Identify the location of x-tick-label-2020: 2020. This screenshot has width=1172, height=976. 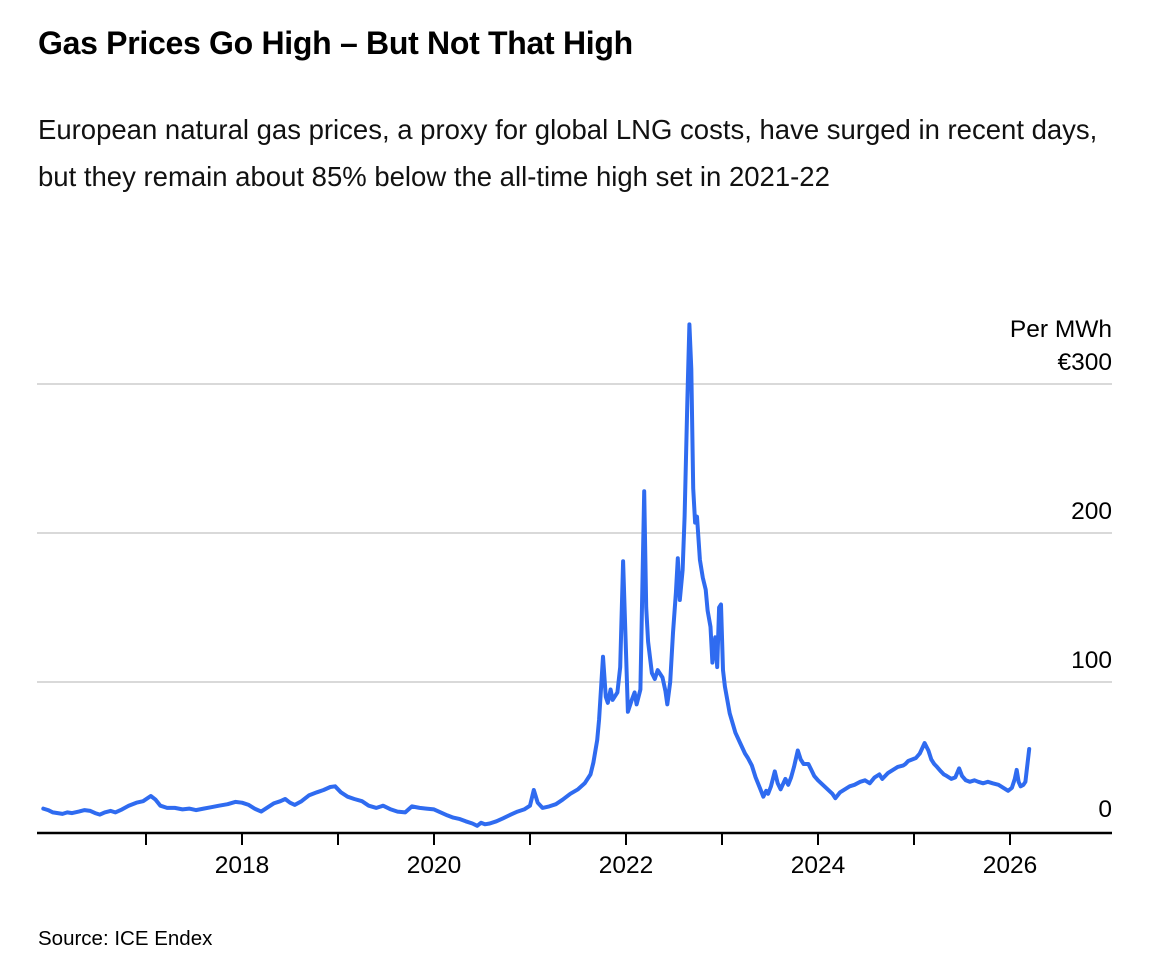
(434, 865).